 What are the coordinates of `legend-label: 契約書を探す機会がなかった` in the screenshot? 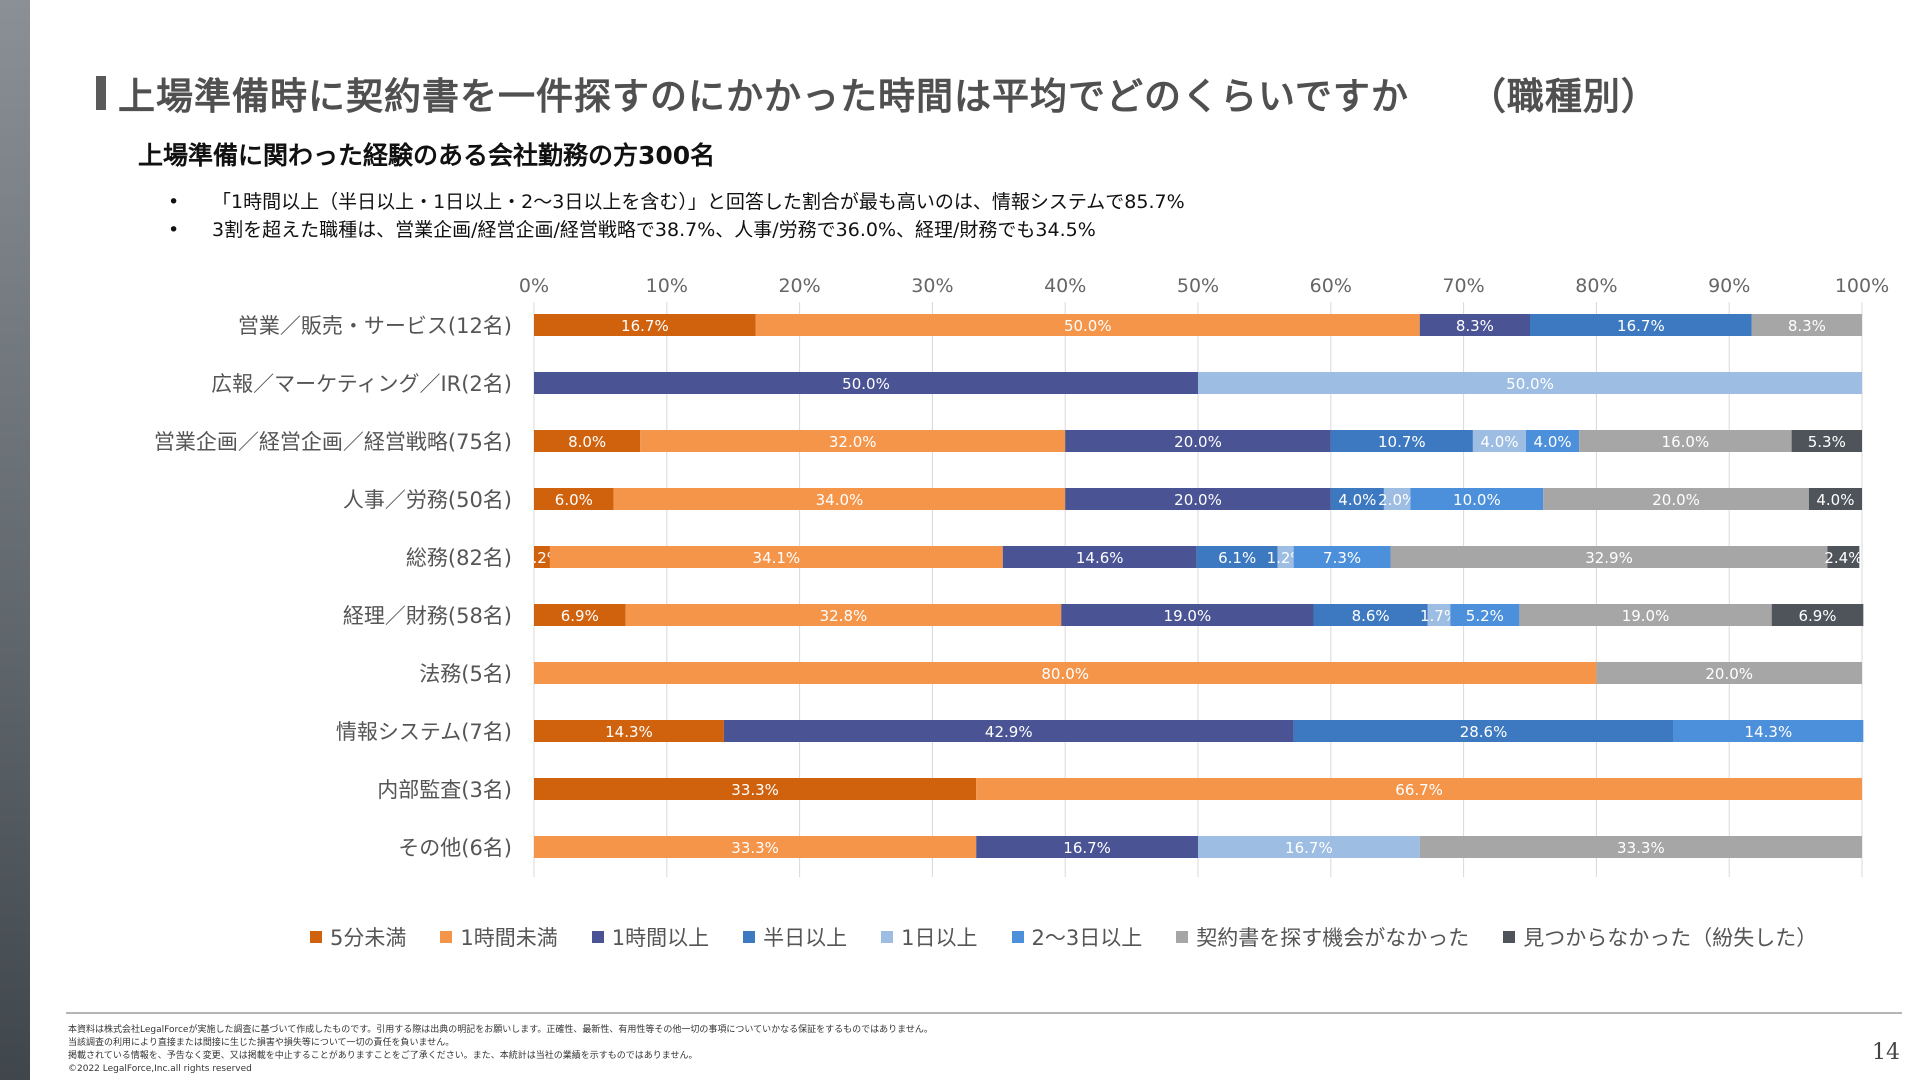 It's located at (1333, 938).